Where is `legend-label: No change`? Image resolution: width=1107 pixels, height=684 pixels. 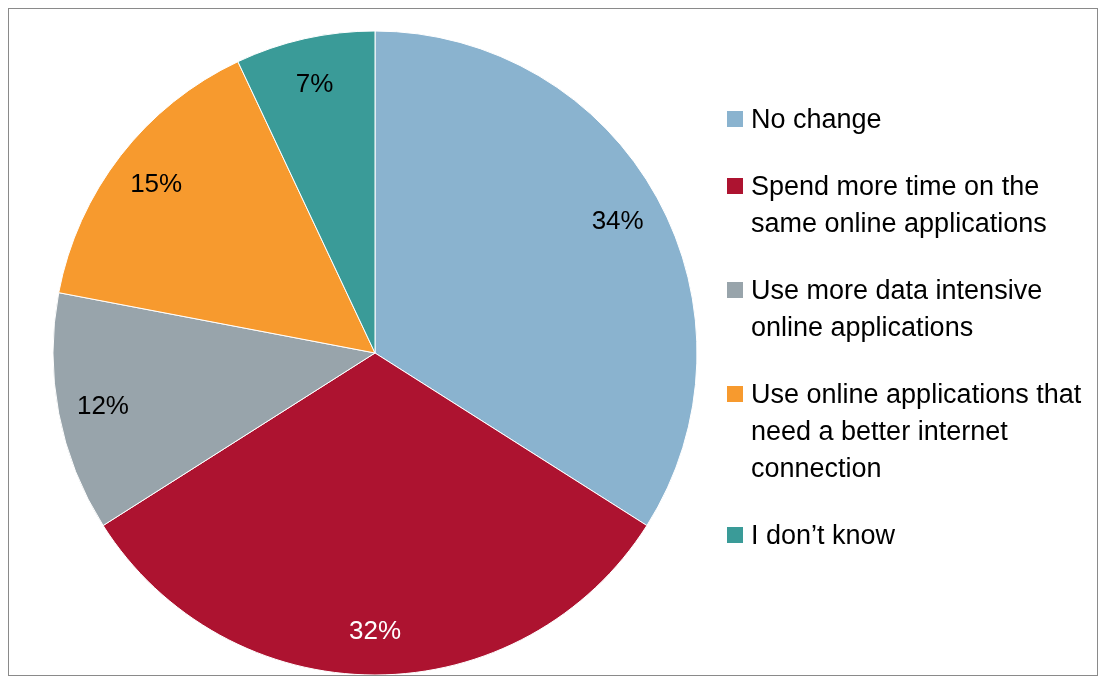 legend-label: No change is located at coordinates (816, 119).